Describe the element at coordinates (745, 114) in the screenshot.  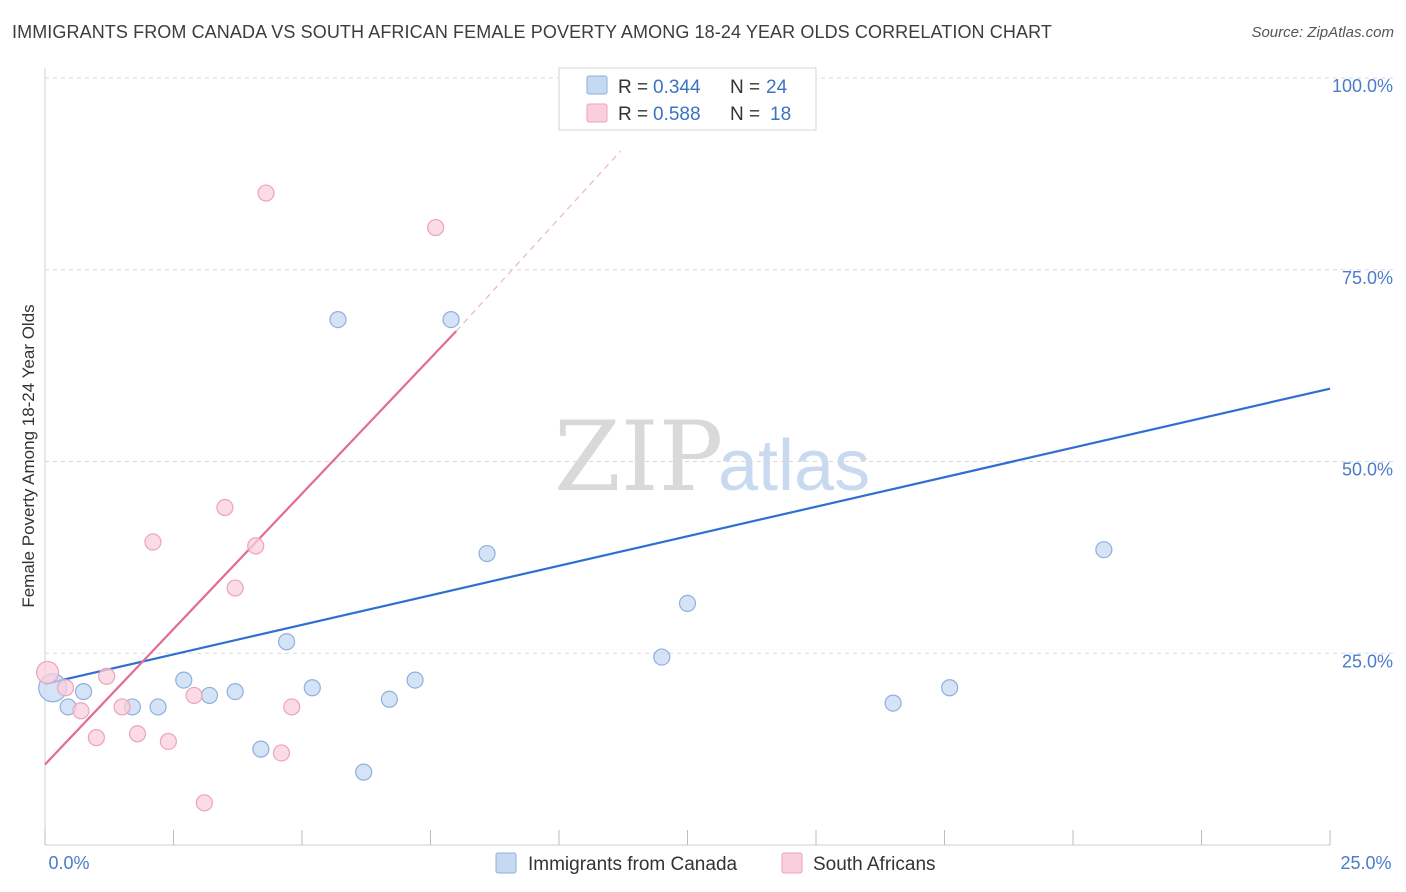
I see `legend-n-label-1: N =` at that location.